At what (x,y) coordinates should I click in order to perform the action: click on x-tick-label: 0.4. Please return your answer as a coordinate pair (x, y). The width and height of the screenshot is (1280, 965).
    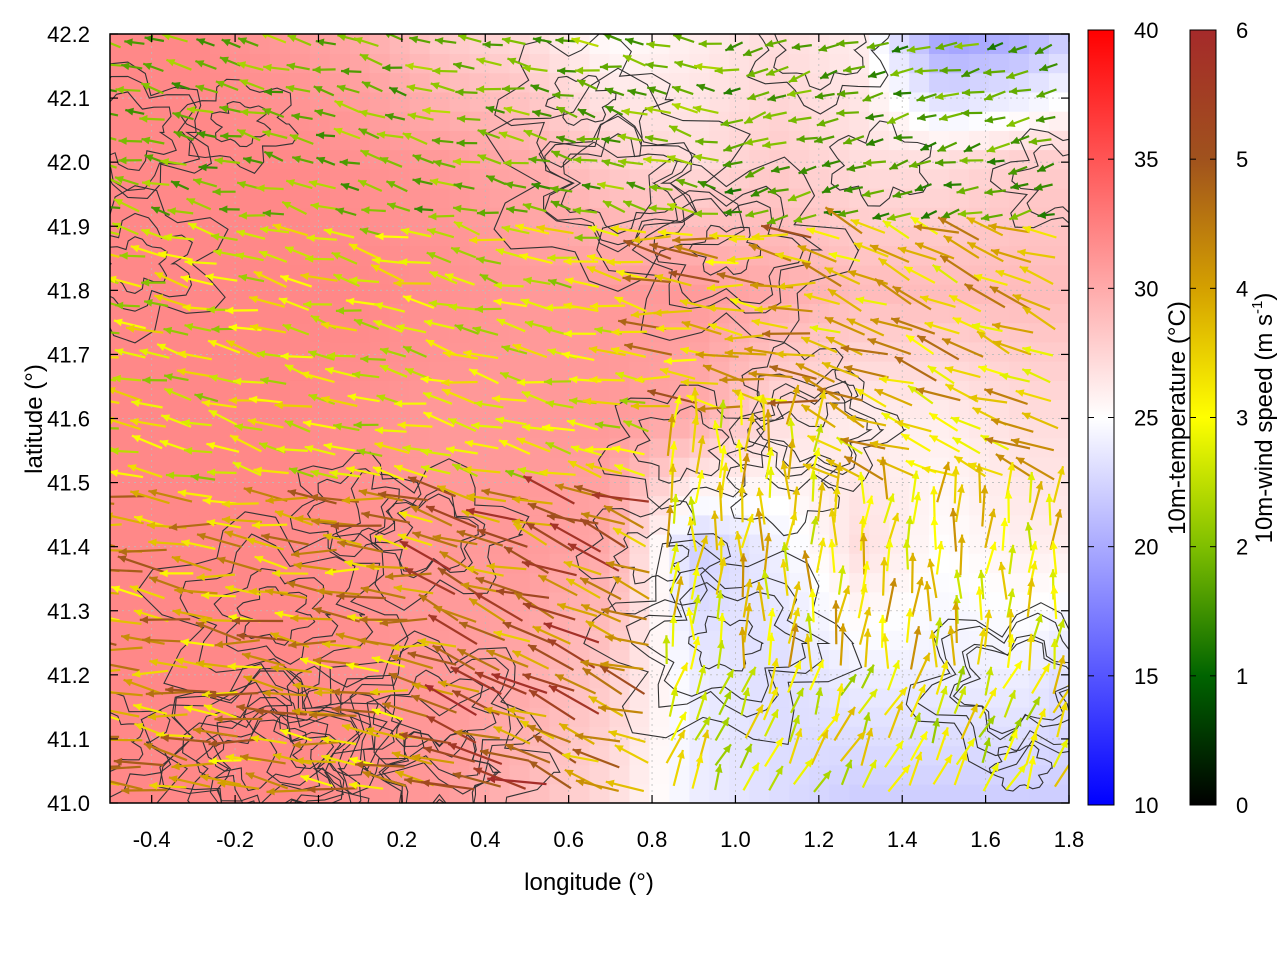
    Looking at the image, I should click on (485, 839).